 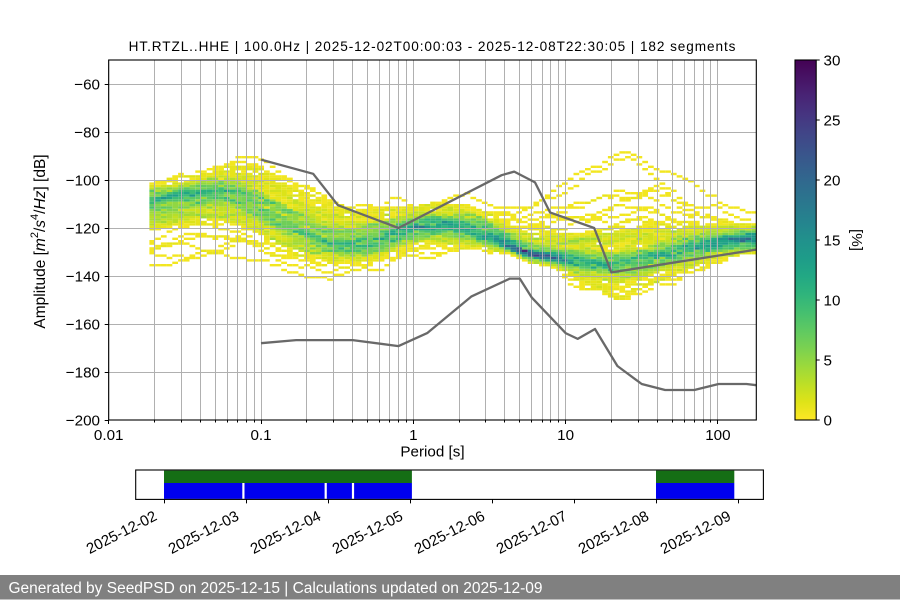 I want to click on svg-text: −60, so click(x=87, y=85).